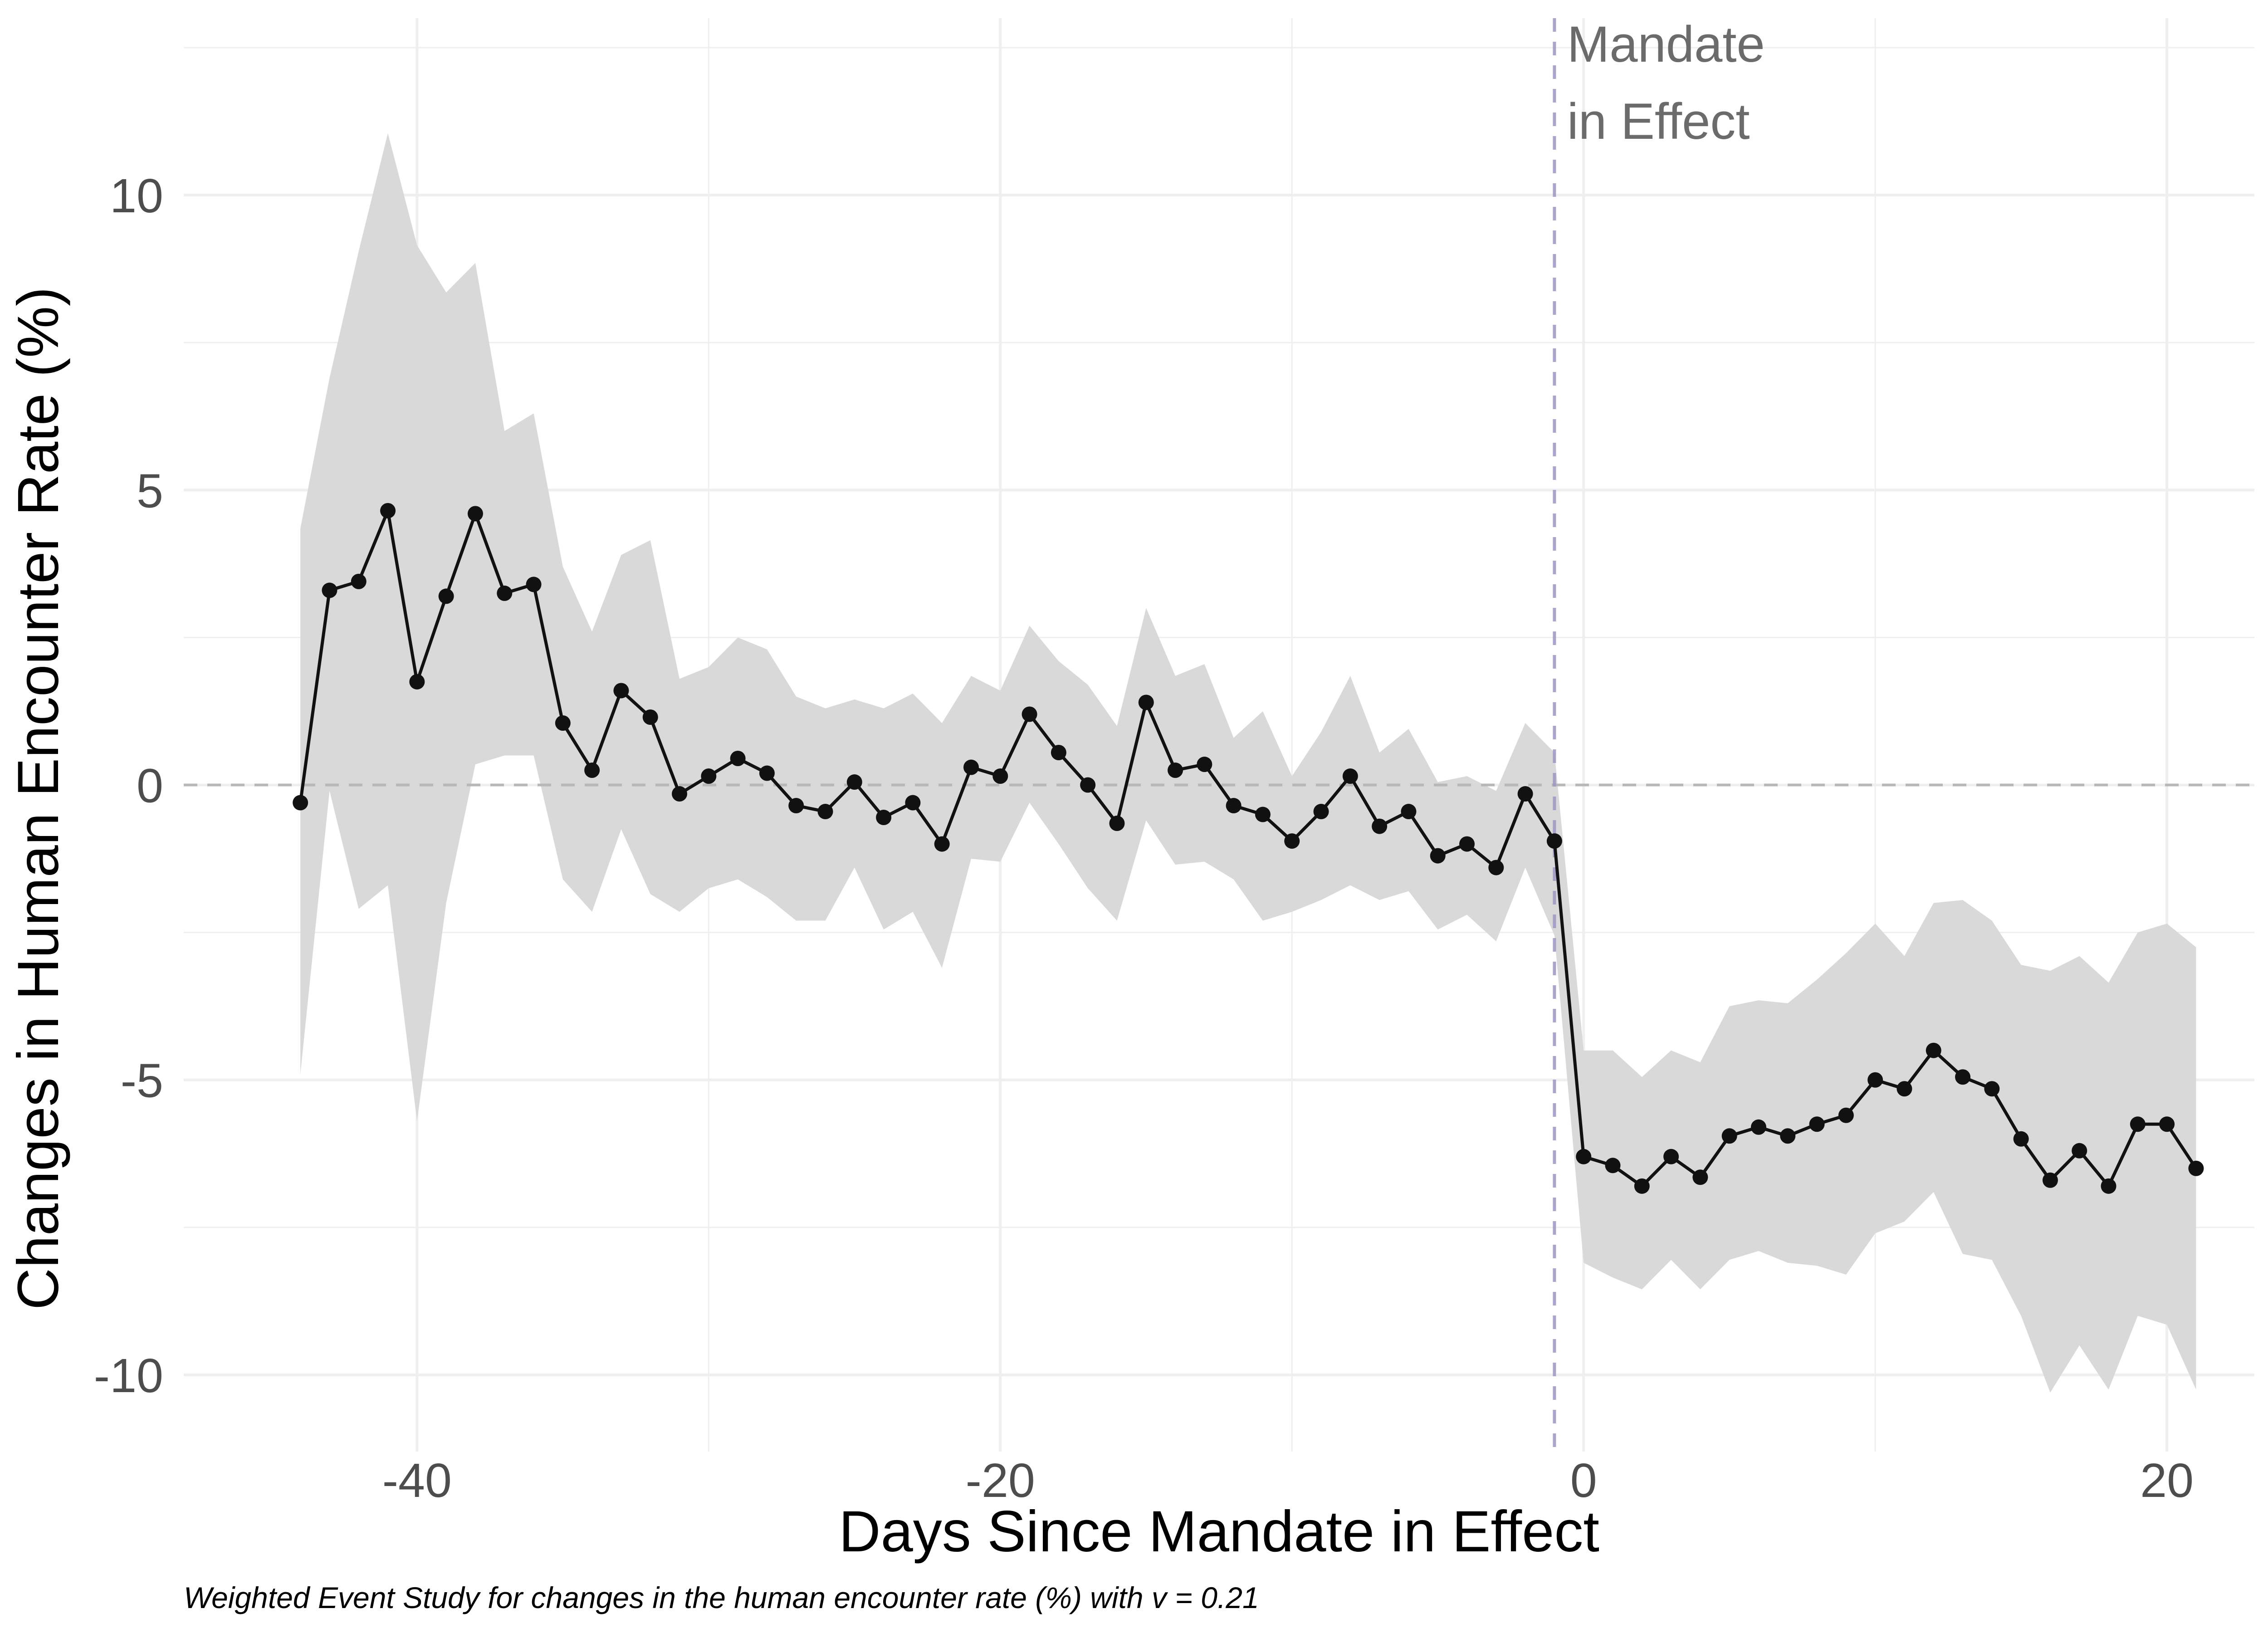  I want to click on x-tick-label: 0, so click(1584, 1480).